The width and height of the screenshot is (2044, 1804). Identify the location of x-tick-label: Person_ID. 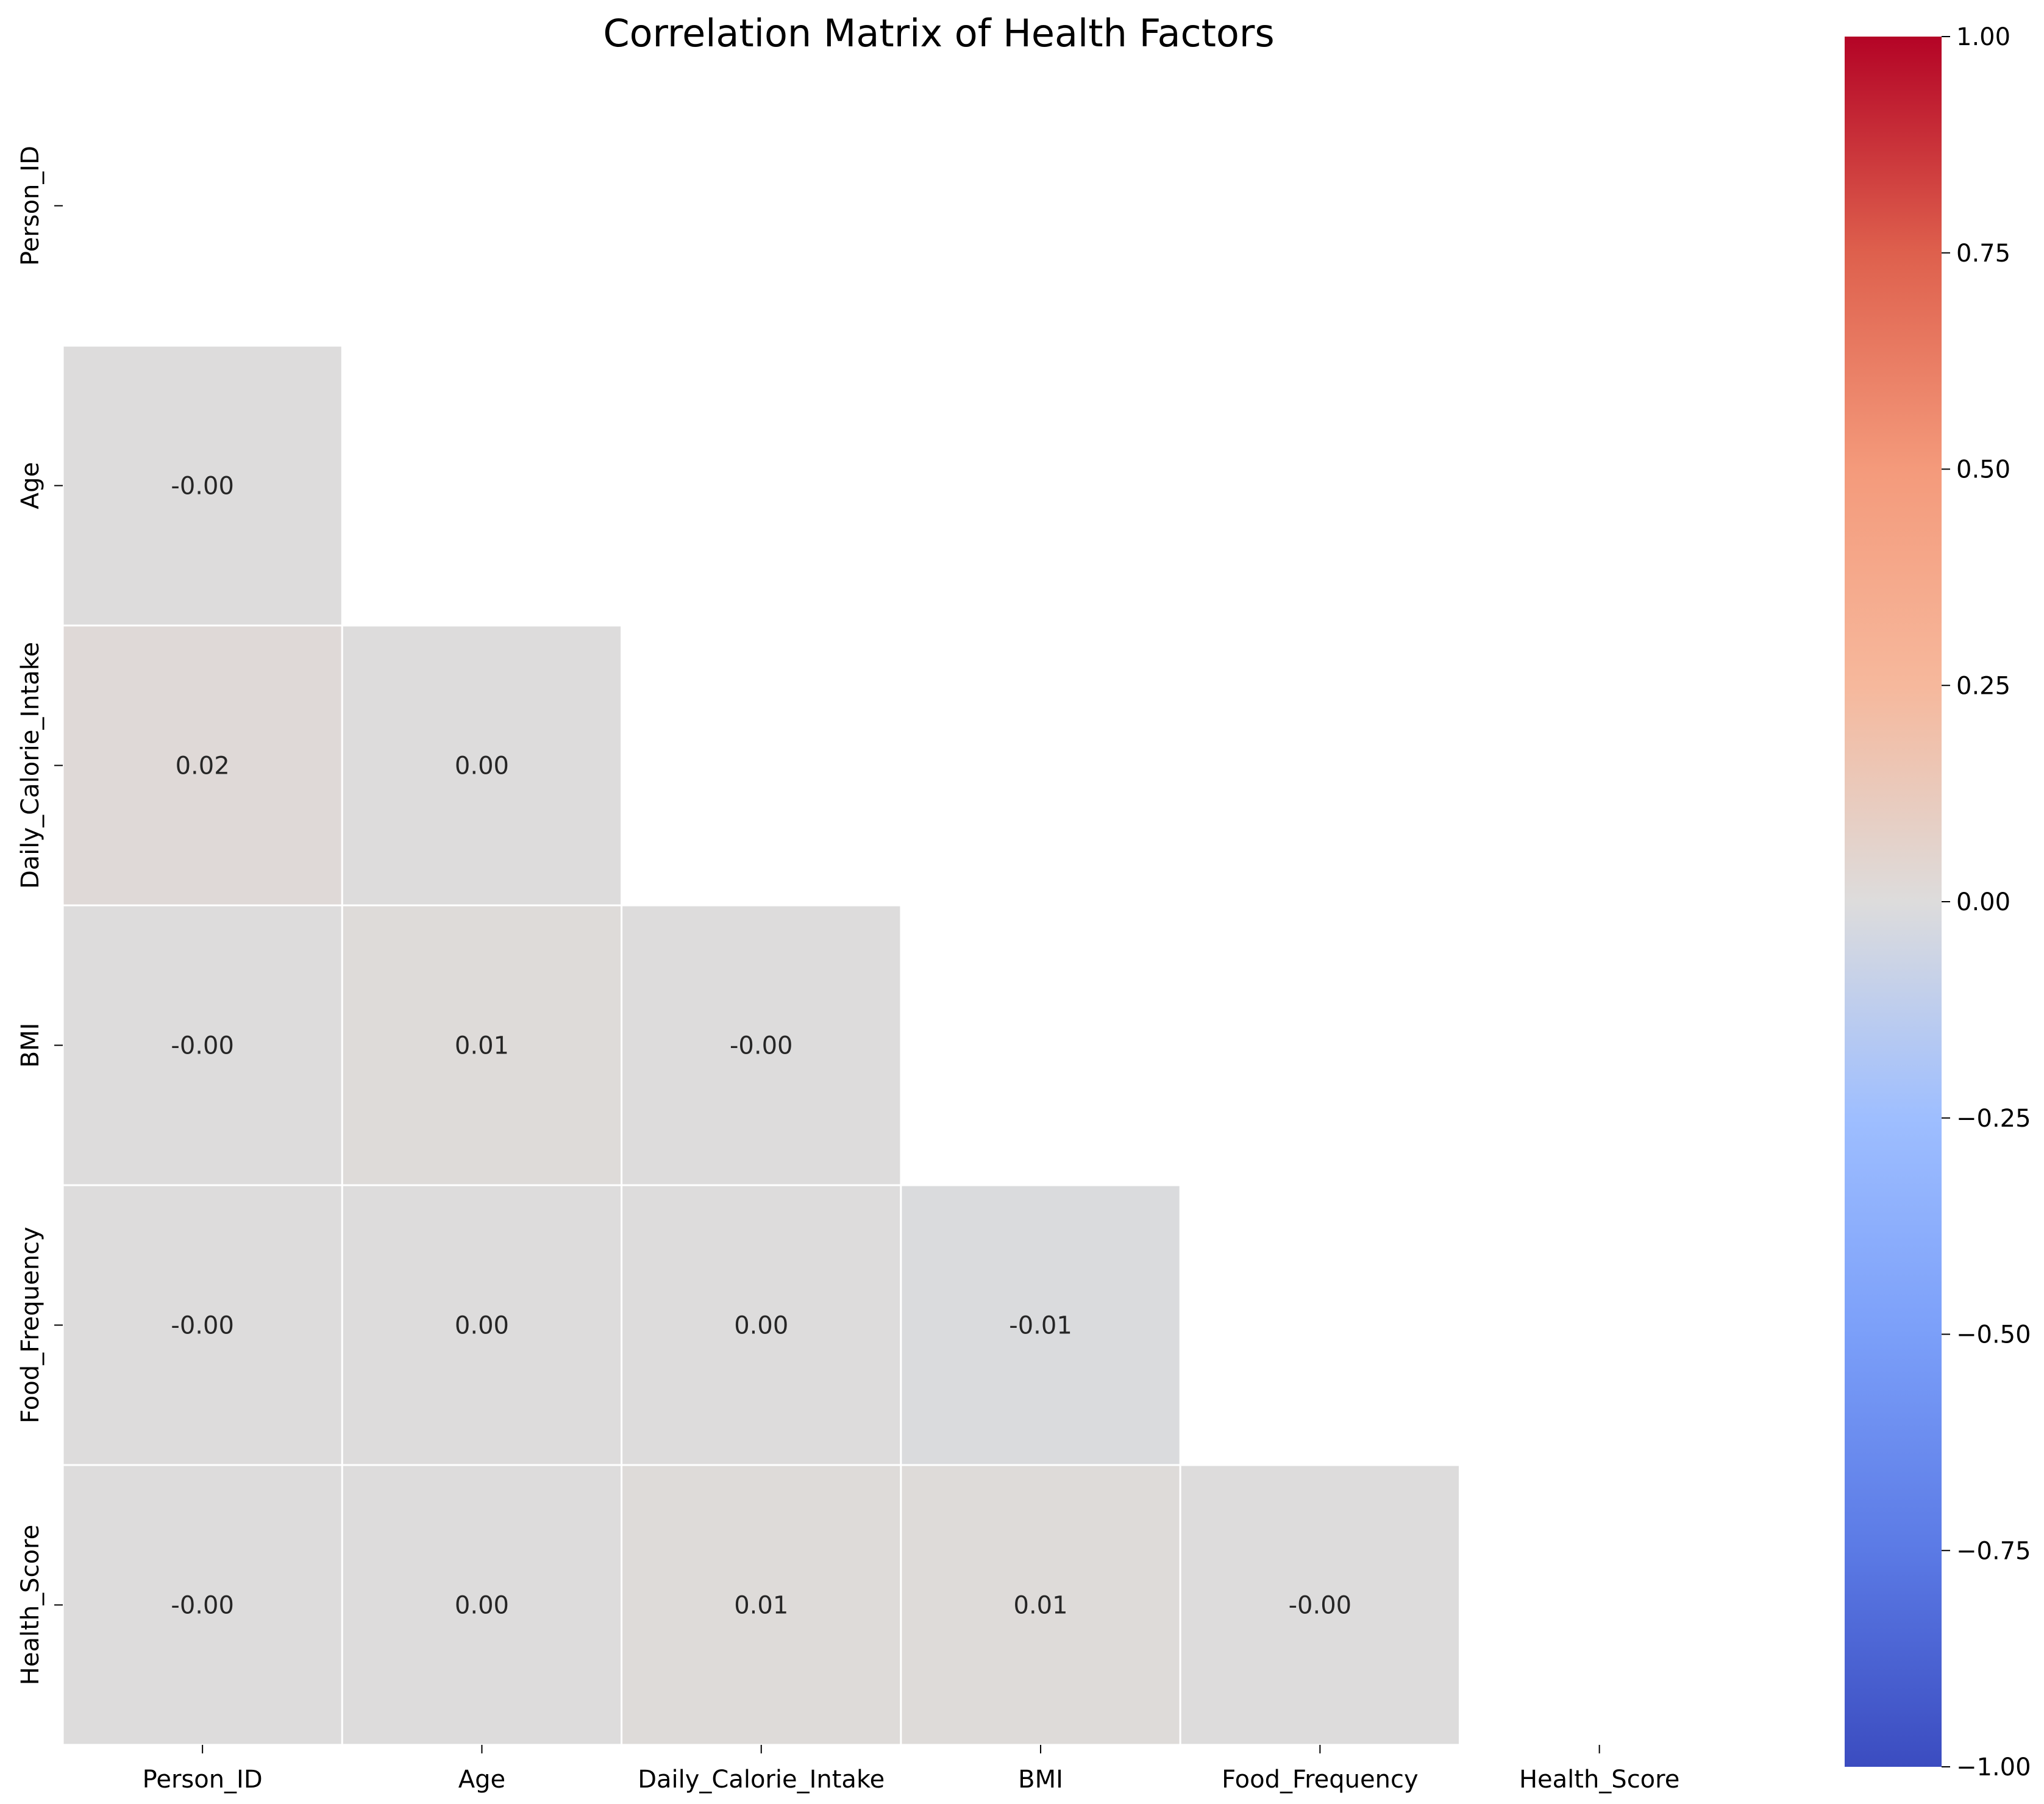
(203, 1780).